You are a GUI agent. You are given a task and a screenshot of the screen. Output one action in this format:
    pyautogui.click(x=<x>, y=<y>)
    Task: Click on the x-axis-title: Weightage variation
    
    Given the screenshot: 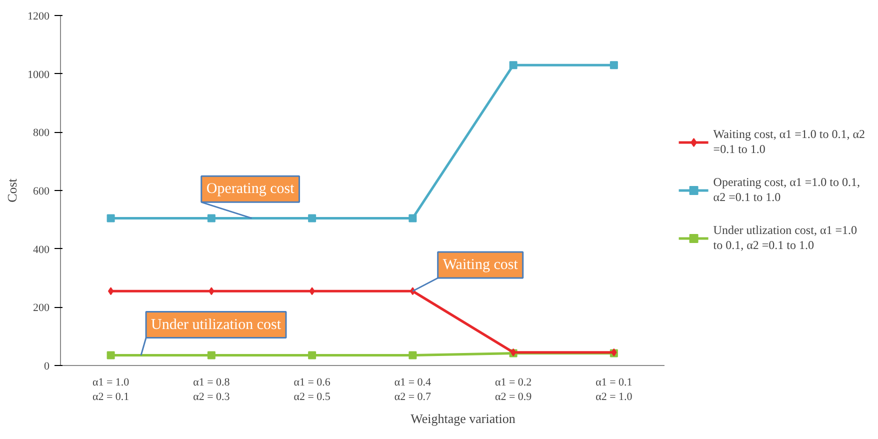 What is the action you would take?
    pyautogui.click(x=463, y=418)
    